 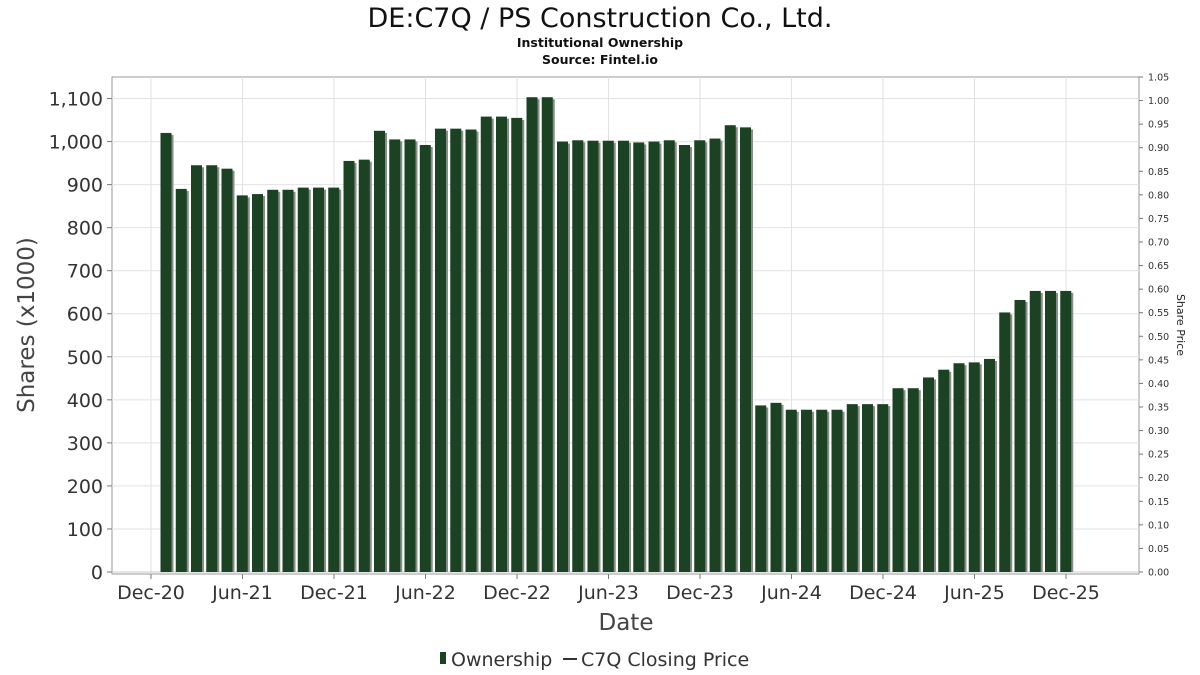 I want to click on y-tick-label: 300, so click(x=85, y=444).